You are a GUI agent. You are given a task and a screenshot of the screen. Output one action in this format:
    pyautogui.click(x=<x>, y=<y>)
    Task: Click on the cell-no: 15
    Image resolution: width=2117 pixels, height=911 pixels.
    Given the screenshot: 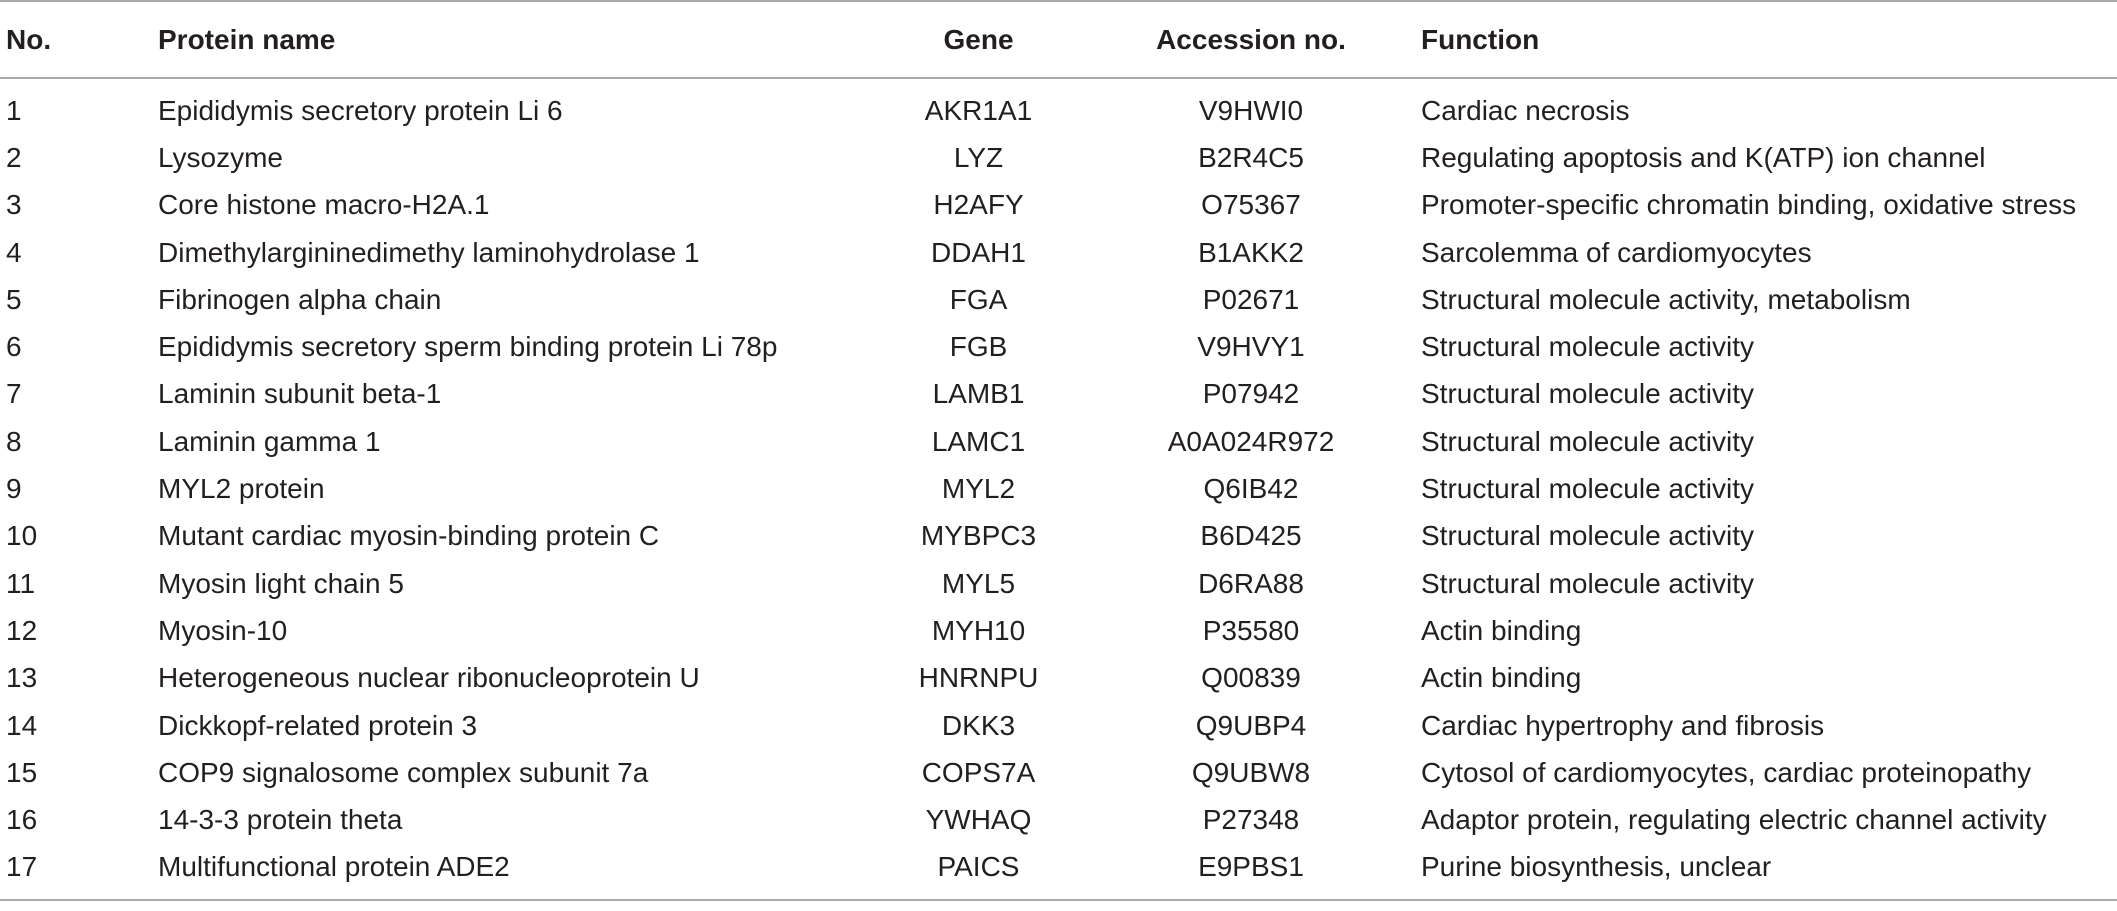 What is the action you would take?
    pyautogui.click(x=22, y=772)
    